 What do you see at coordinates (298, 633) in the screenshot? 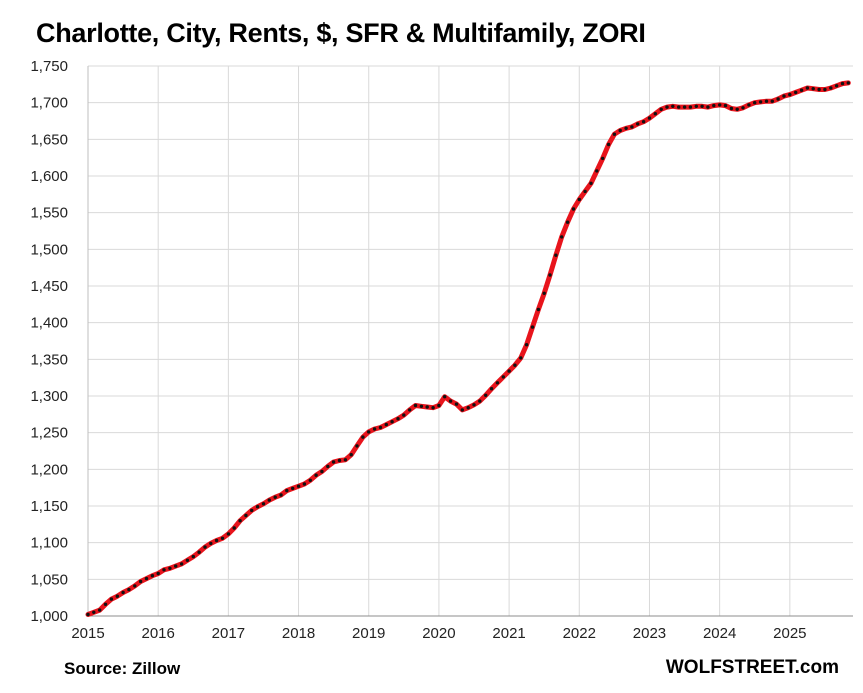
I see `x-tick-label: 2018` at bounding box center [298, 633].